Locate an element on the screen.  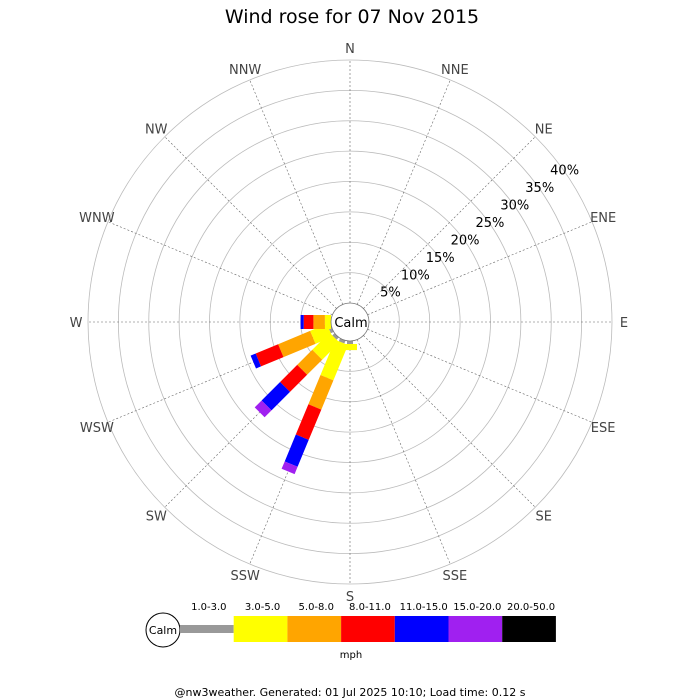
calm-center: Calm is located at coordinates (350, 322).